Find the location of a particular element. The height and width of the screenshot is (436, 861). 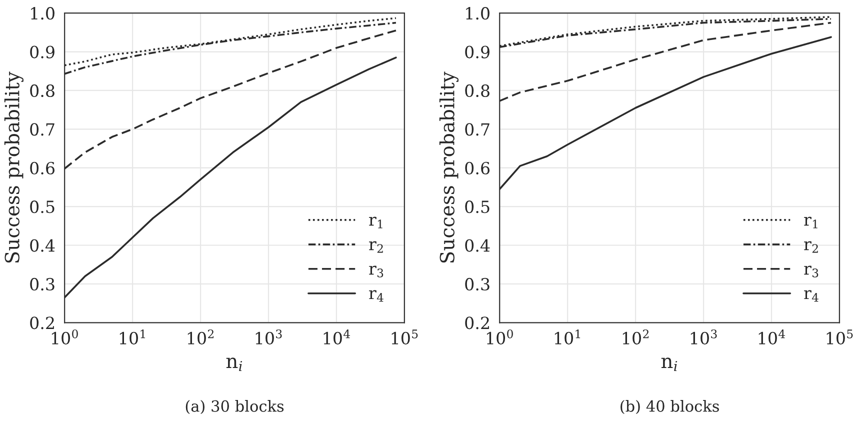

text: (b) 40 blocks is located at coordinates (669, 407).